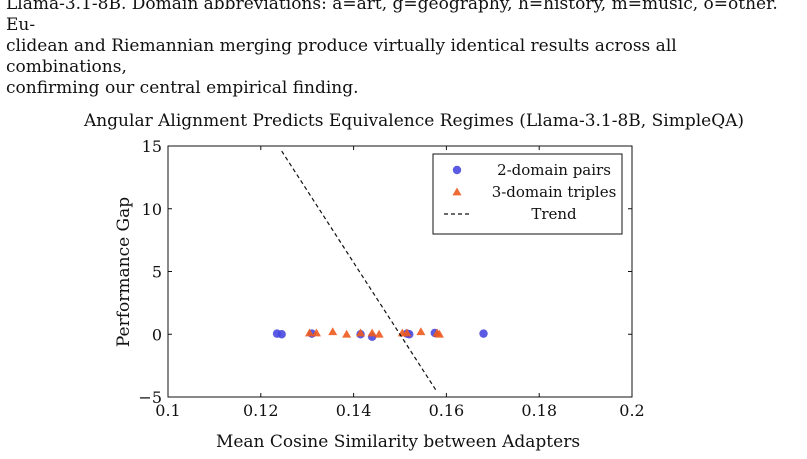 The width and height of the screenshot is (807, 459). What do you see at coordinates (124, 272) in the screenshot?
I see `y-axis-label: Performance Gap` at bounding box center [124, 272].